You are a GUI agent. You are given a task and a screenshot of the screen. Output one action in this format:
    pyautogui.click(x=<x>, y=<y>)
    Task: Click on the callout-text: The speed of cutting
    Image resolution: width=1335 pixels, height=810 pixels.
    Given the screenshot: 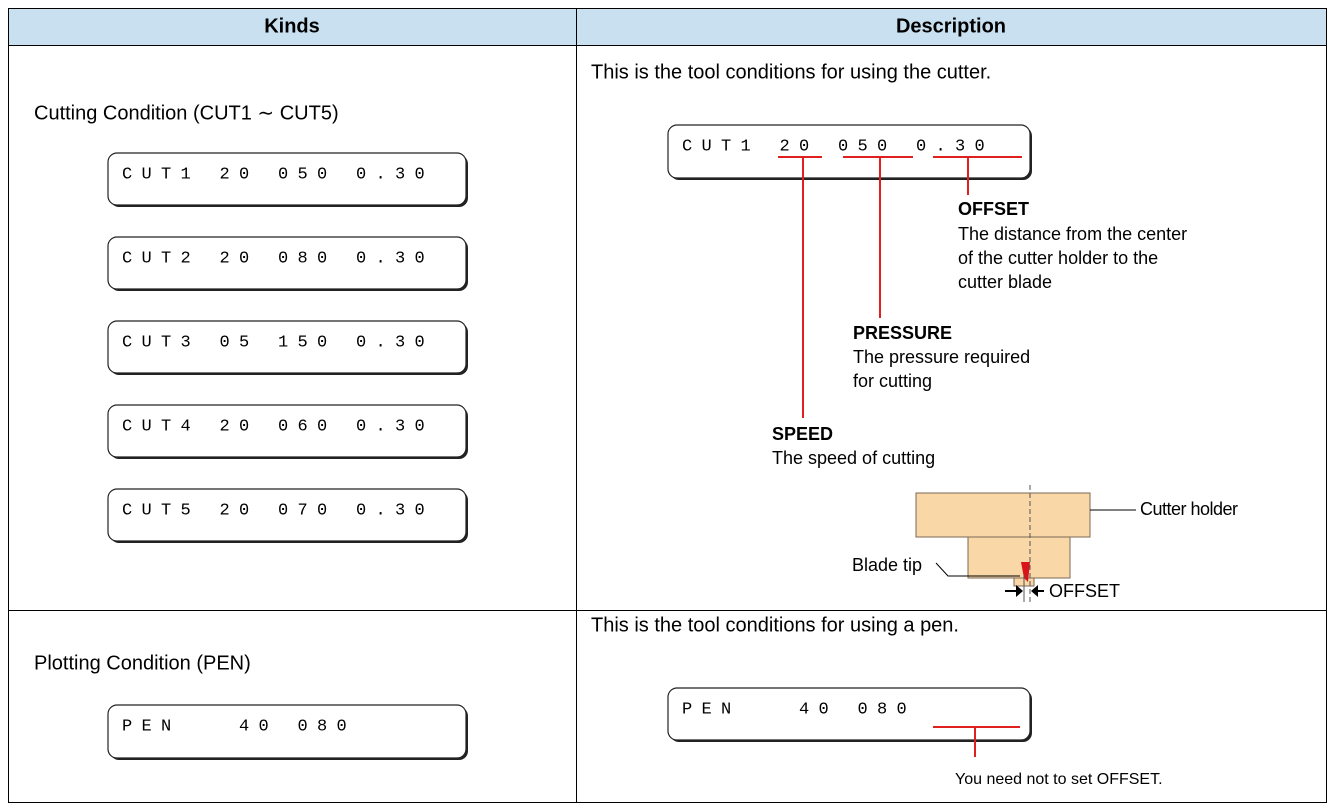 What is the action you would take?
    pyautogui.click(x=853, y=458)
    